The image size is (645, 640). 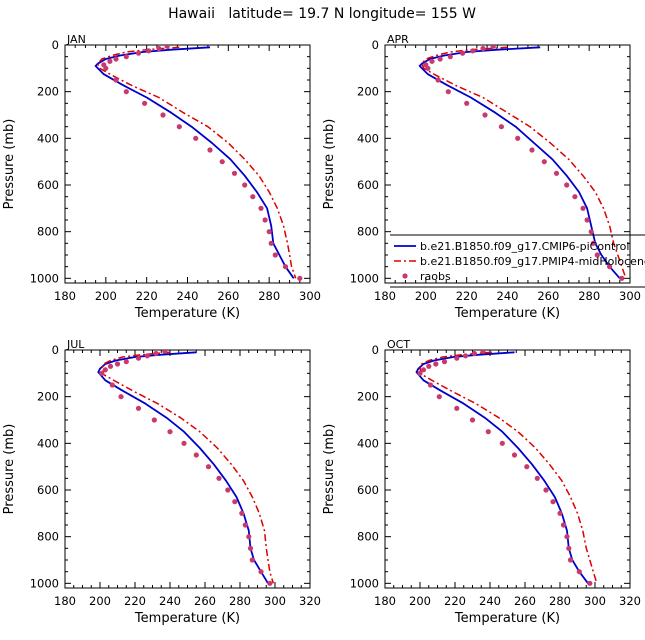 I want to click on plot-area, so click(x=198, y=163).